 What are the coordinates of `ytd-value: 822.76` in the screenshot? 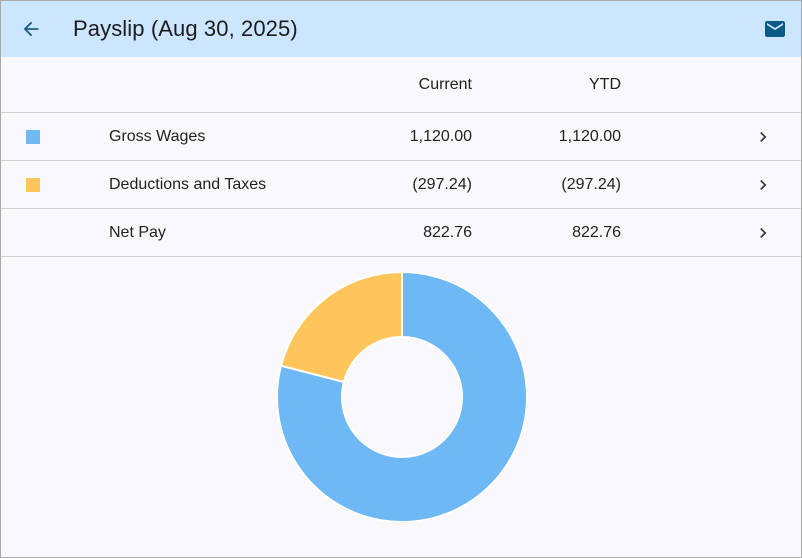 It's located at (596, 232).